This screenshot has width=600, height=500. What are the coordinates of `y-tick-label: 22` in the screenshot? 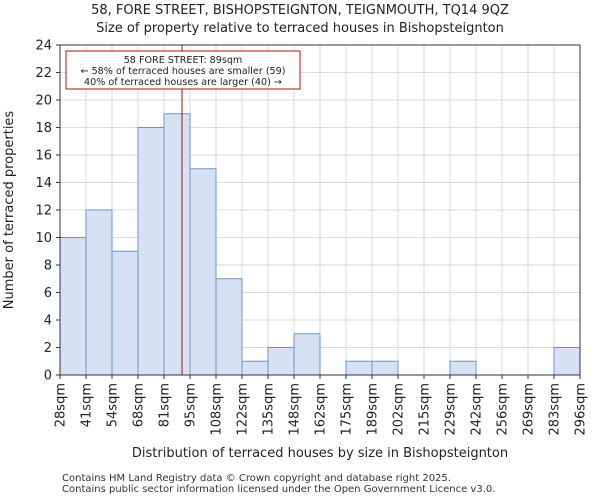 It's located at (43, 73).